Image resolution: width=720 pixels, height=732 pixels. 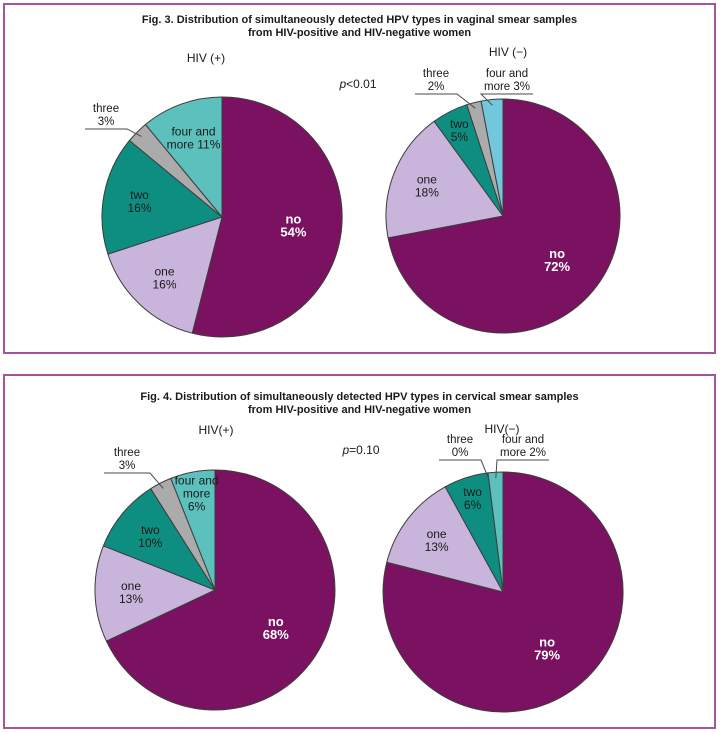 I want to click on pie-label-four-and-more: four and more 6%, so click(x=197, y=493).